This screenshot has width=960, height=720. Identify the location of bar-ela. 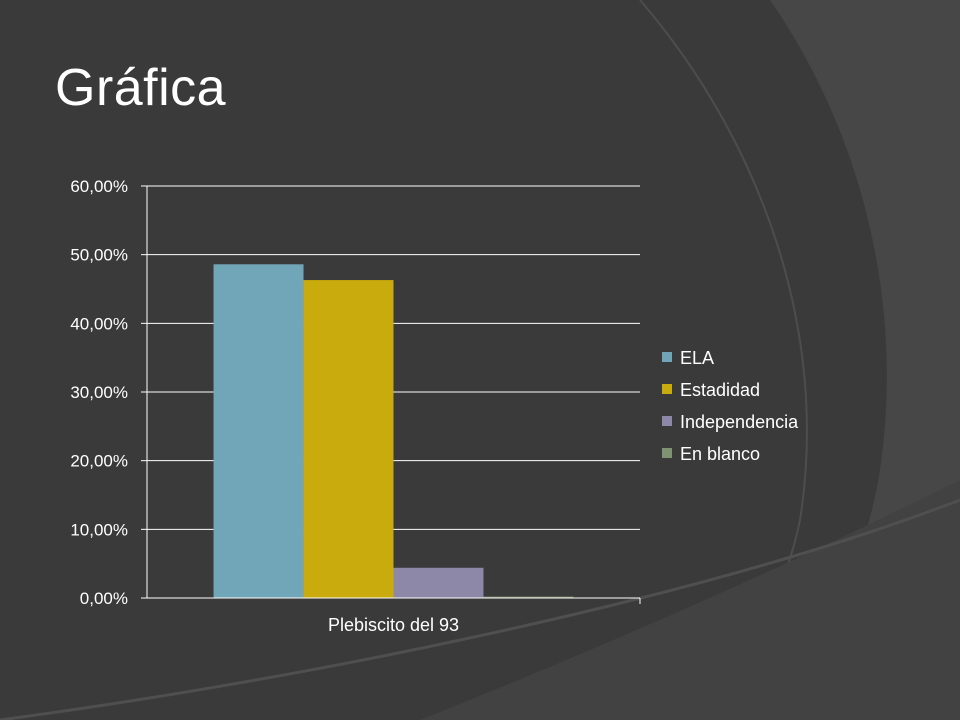
(258, 431).